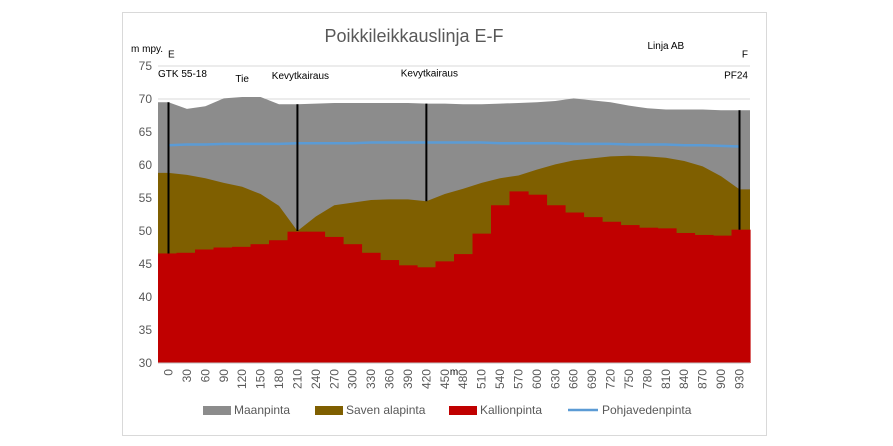 The height and width of the screenshot is (446, 893). I want to click on x-axis-label: m, so click(454, 372).